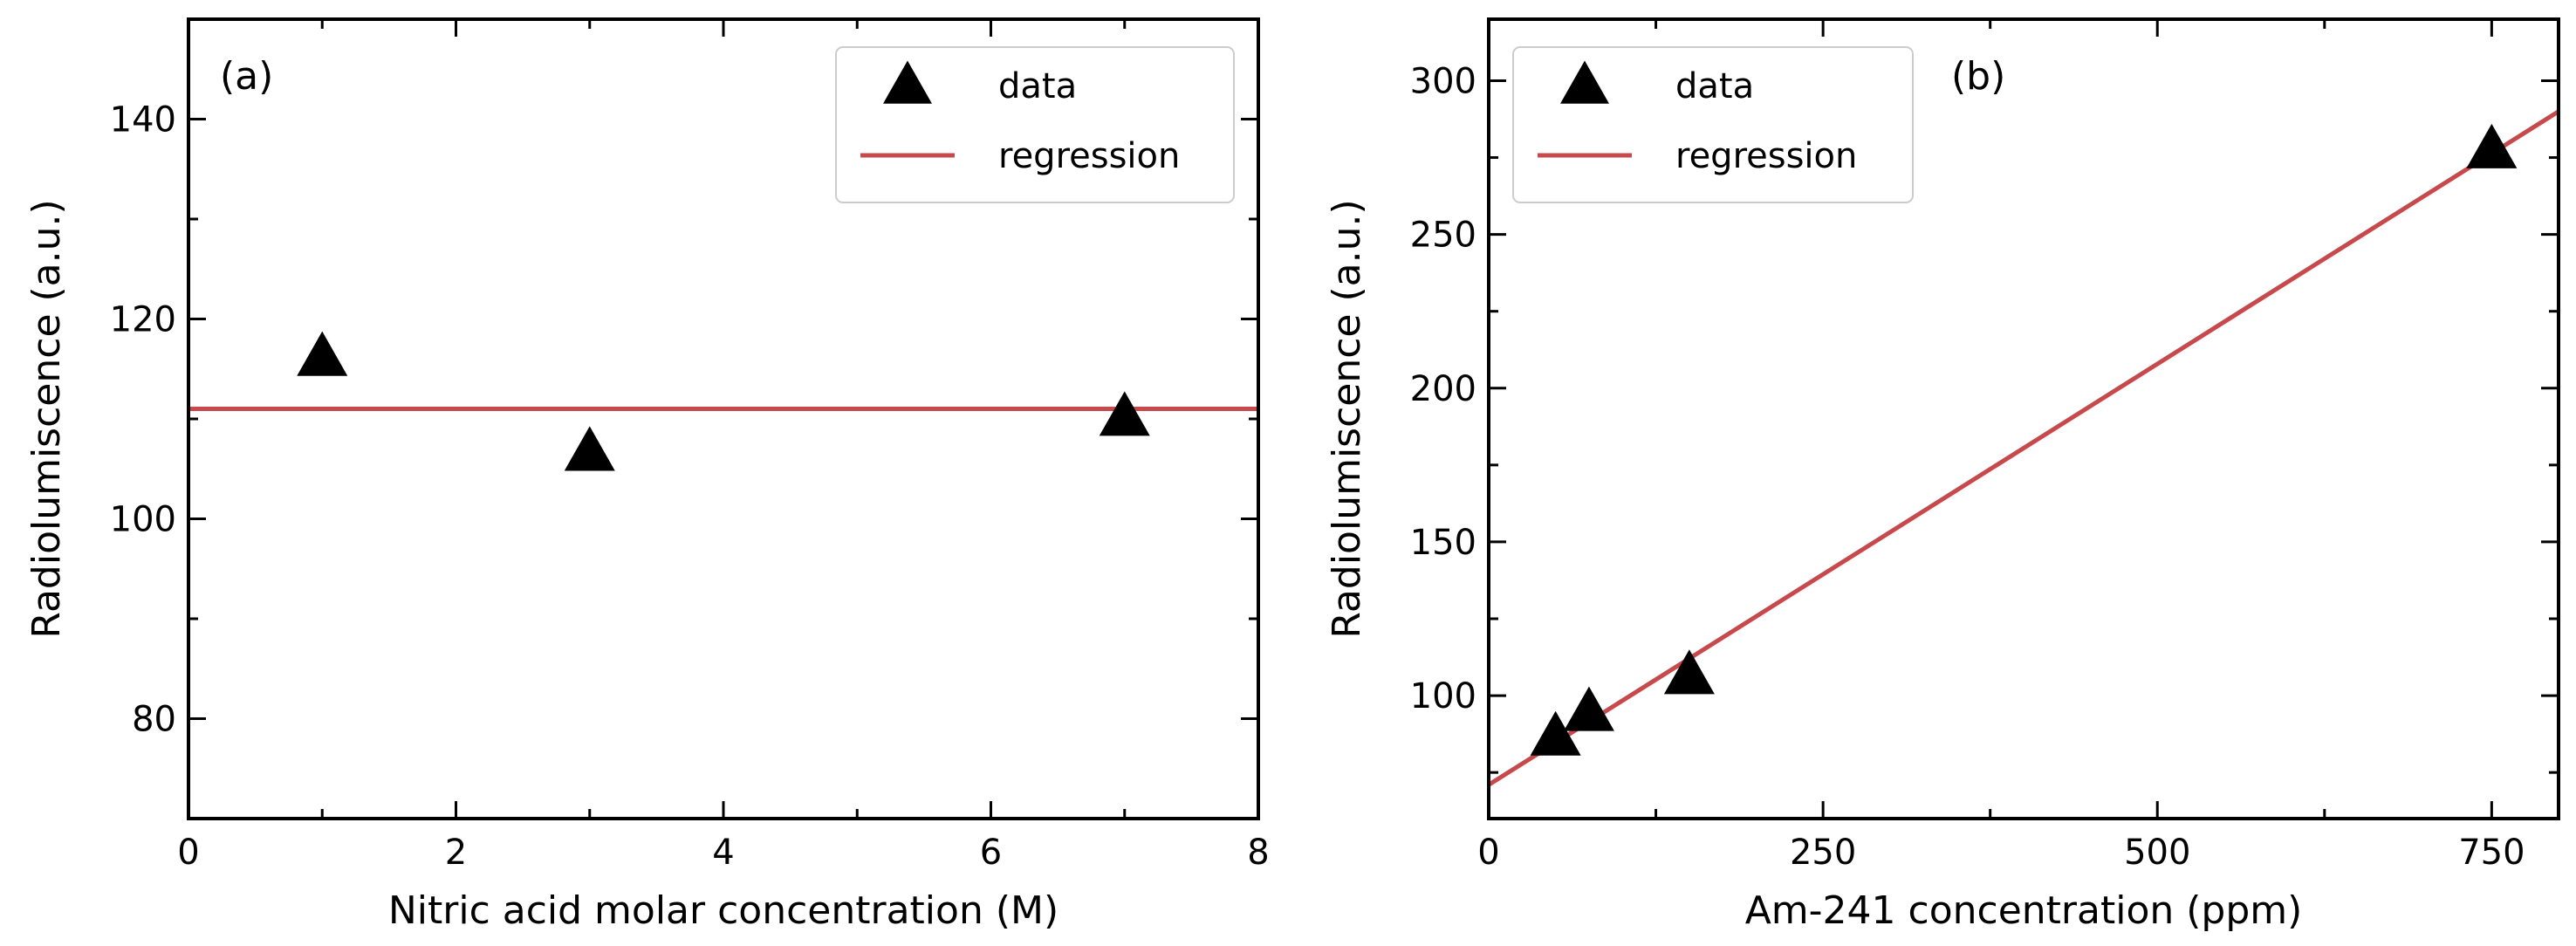 This screenshot has height=946, width=2576. I want to click on y-tick-label: 300, so click(1443, 81).